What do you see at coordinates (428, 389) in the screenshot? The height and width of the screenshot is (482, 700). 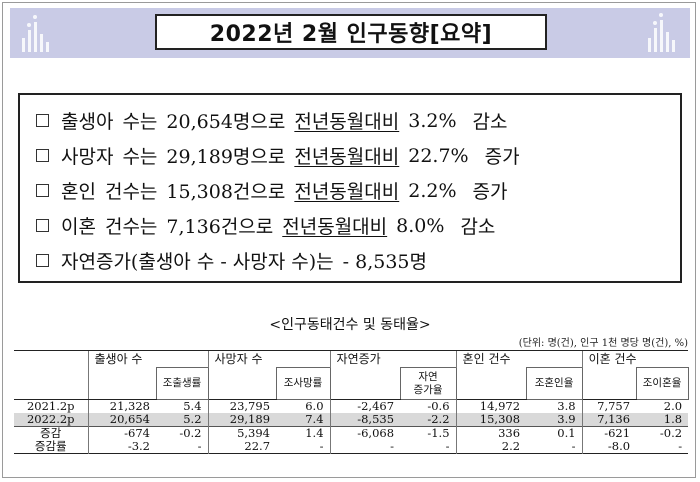 I see `column-natural-increase-rate-line2: 증가율` at bounding box center [428, 389].